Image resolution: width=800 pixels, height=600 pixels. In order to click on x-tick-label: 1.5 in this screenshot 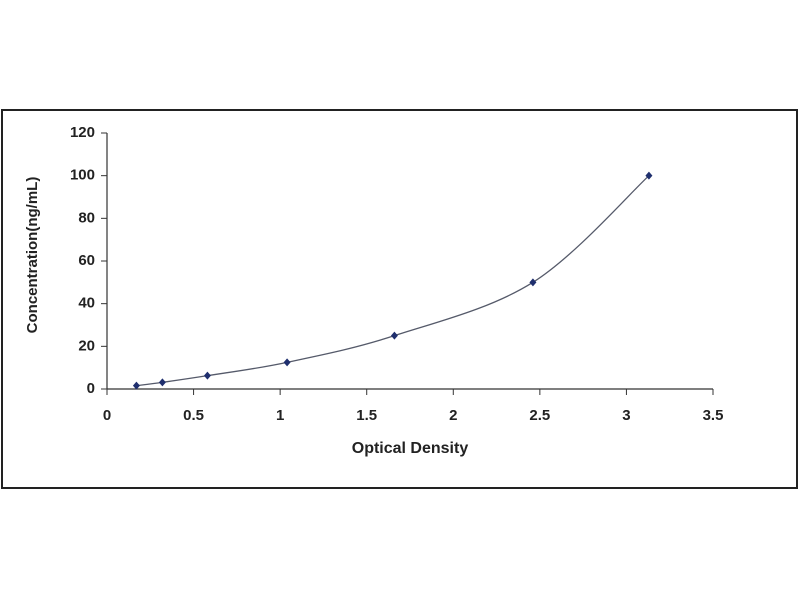, I will do `click(366, 415)`.